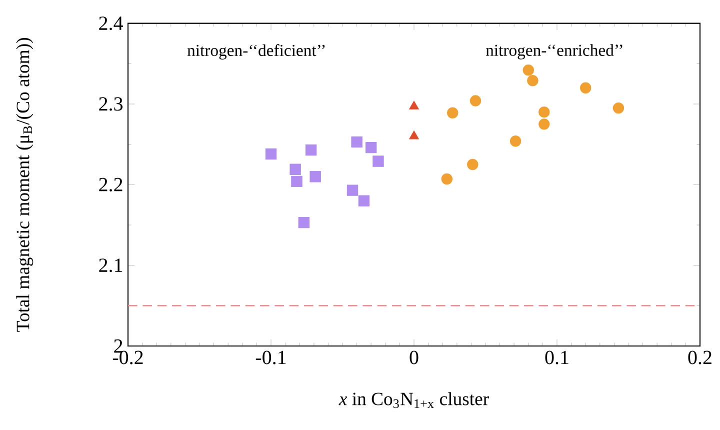  I want to click on y-tick-label: 2.2, so click(110, 185).